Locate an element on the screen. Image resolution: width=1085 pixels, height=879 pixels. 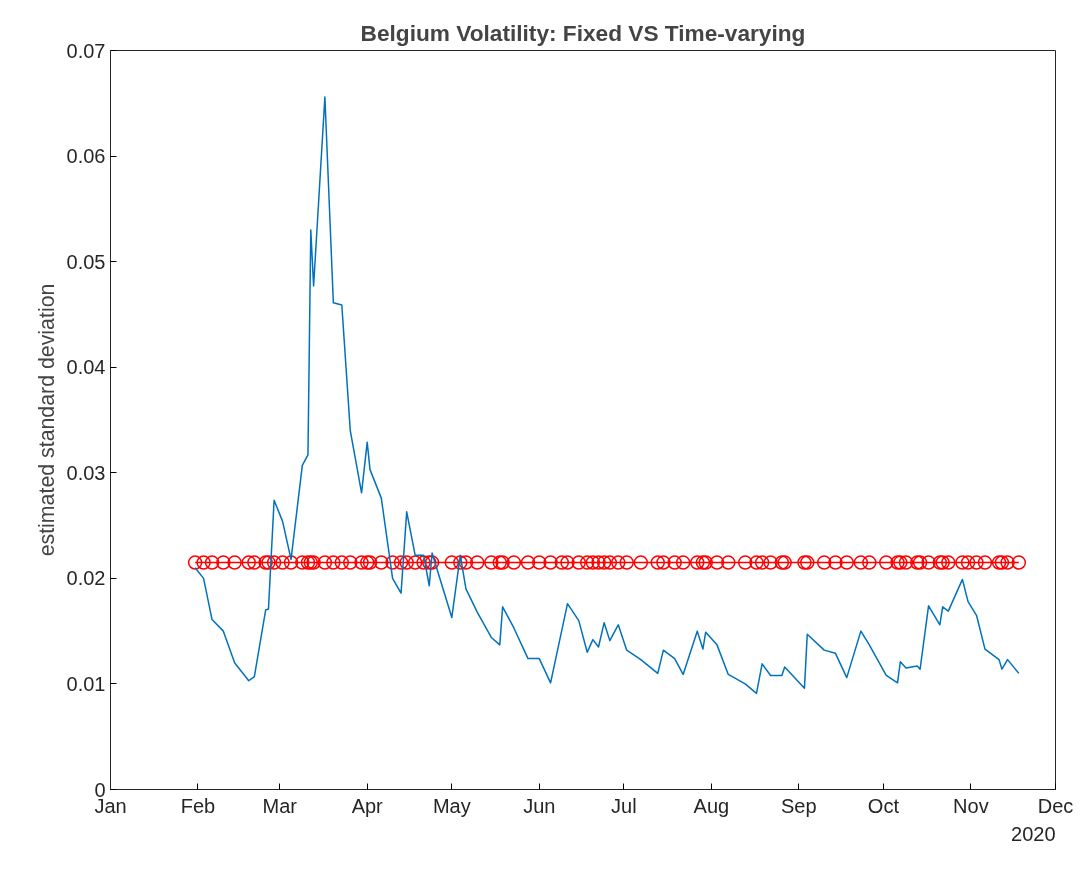
y-tick-label: 0.02 is located at coordinates (86, 578).